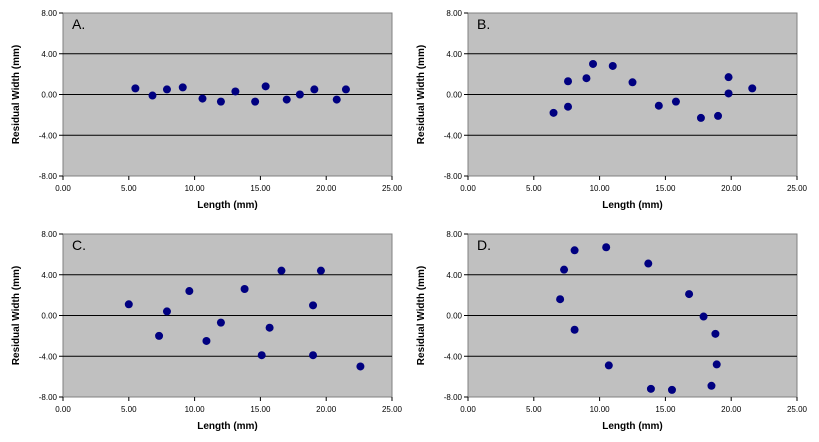 This screenshot has width=819, height=442. I want to click on panel-label: B., so click(483, 24).